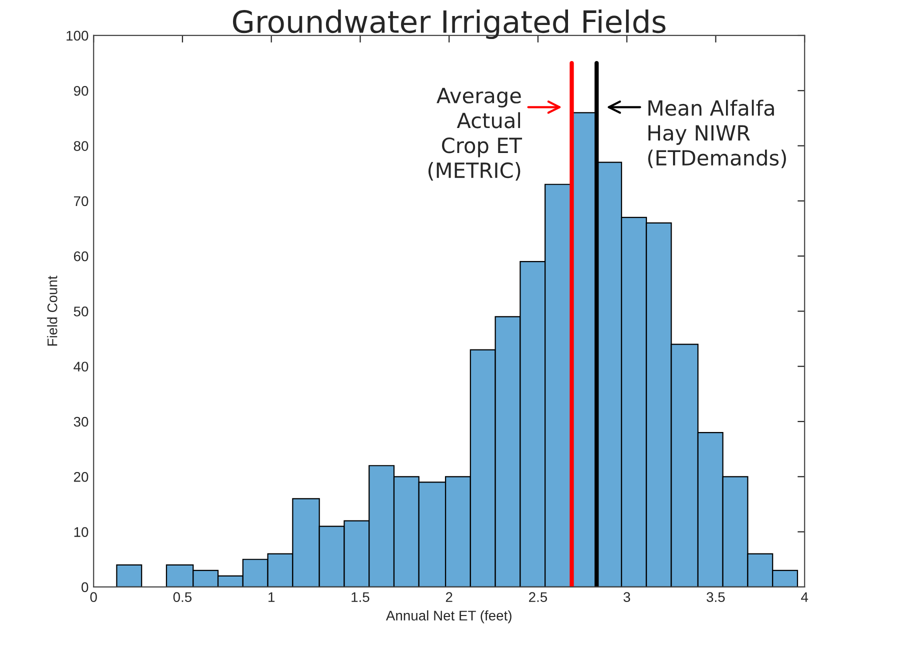 The image size is (900, 645). Describe the element at coordinates (449, 617) in the screenshot. I see `x-axis-title: Annual Net ET (feet)` at that location.